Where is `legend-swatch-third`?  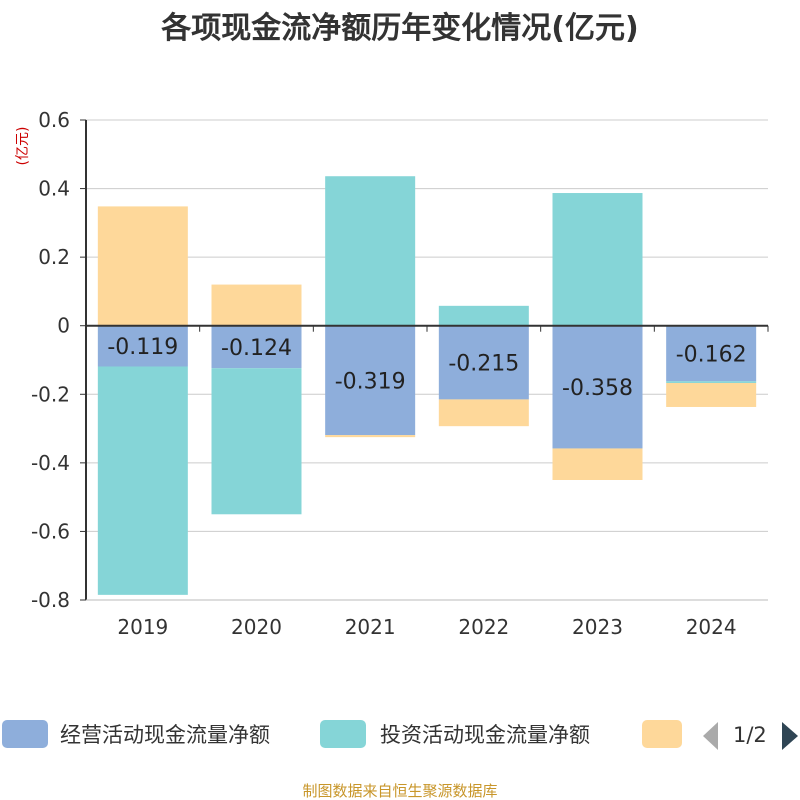
legend-swatch-third is located at coordinates (662, 734).